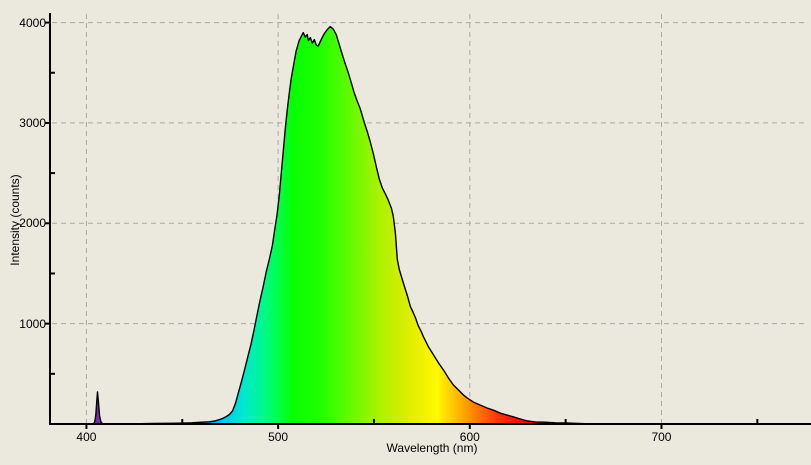 This screenshot has height=465, width=811. What do you see at coordinates (432, 448) in the screenshot?
I see `x-axis-title: Wavelength (nm)` at bounding box center [432, 448].